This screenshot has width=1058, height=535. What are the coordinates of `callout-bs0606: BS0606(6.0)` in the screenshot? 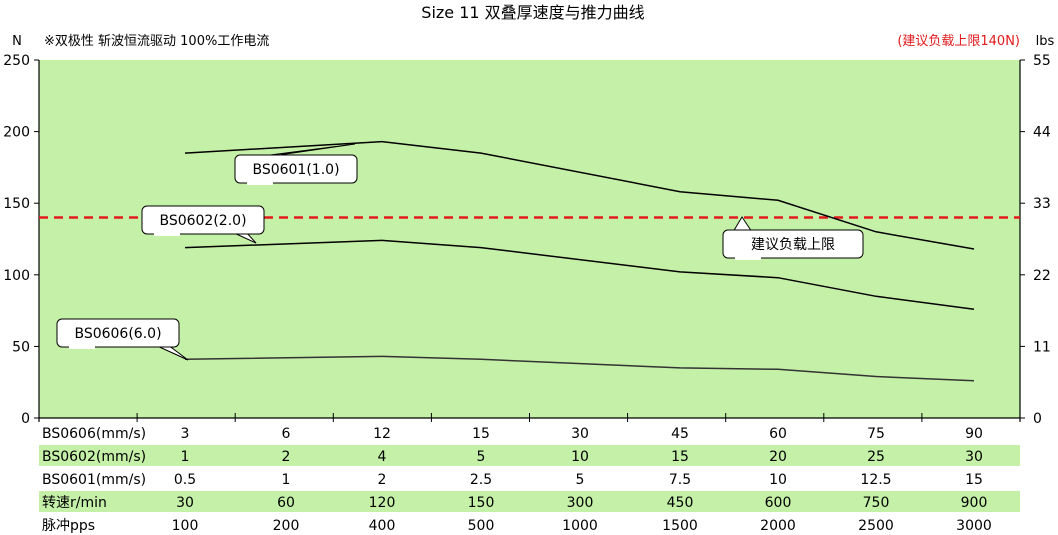 It's located at (122, 339).